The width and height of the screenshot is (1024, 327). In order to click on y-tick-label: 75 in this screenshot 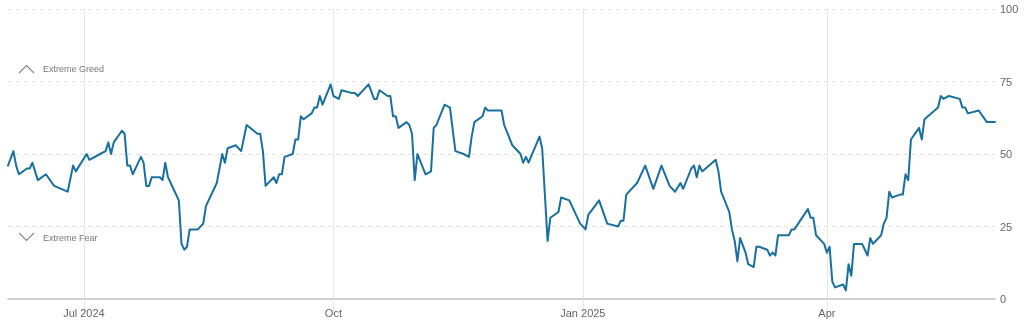, I will do `click(1006, 81)`.